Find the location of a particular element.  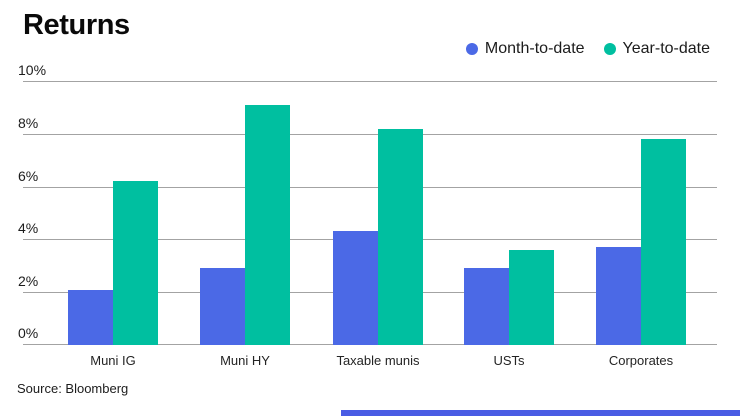

bar-month-to-date-taxable-munis is located at coordinates (355, 288).